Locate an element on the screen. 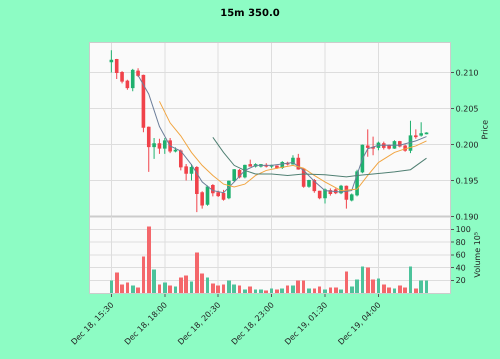  y-tick-label: 0.205 is located at coordinates (467, 109).